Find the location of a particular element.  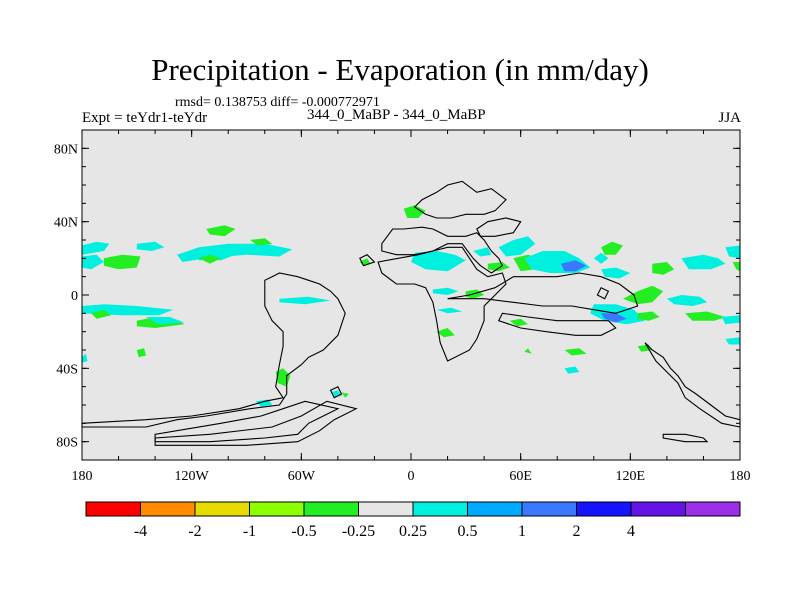

colorbar-label: 2 is located at coordinates (577, 531).